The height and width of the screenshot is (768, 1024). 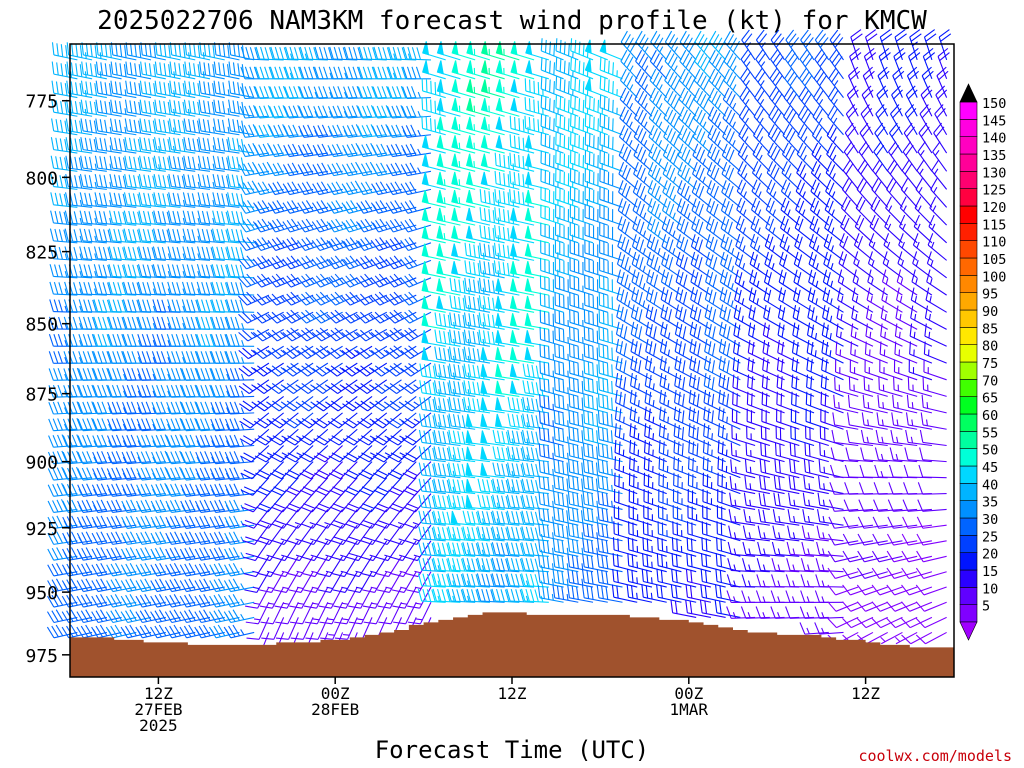 What do you see at coordinates (990, 295) in the screenshot?
I see `colorbar-label: 95` at bounding box center [990, 295].